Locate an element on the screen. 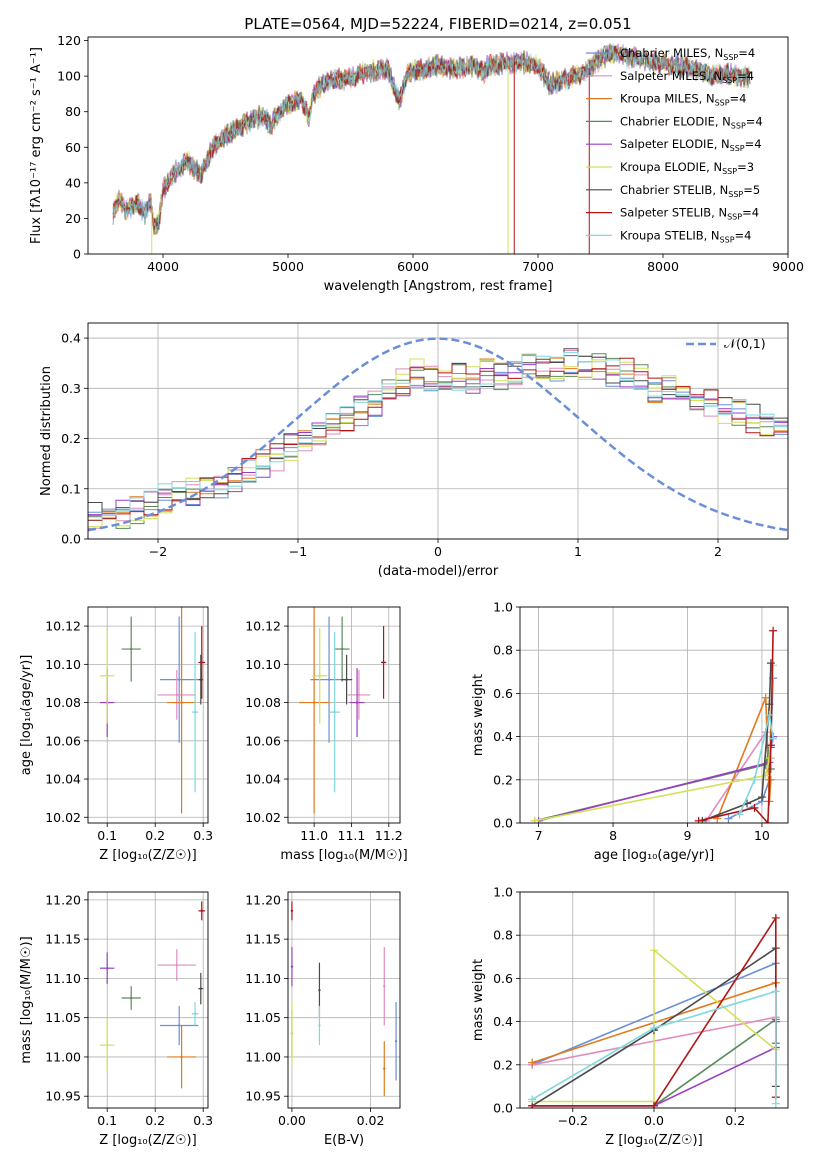  x-tick-label: −2 is located at coordinates (158, 551).